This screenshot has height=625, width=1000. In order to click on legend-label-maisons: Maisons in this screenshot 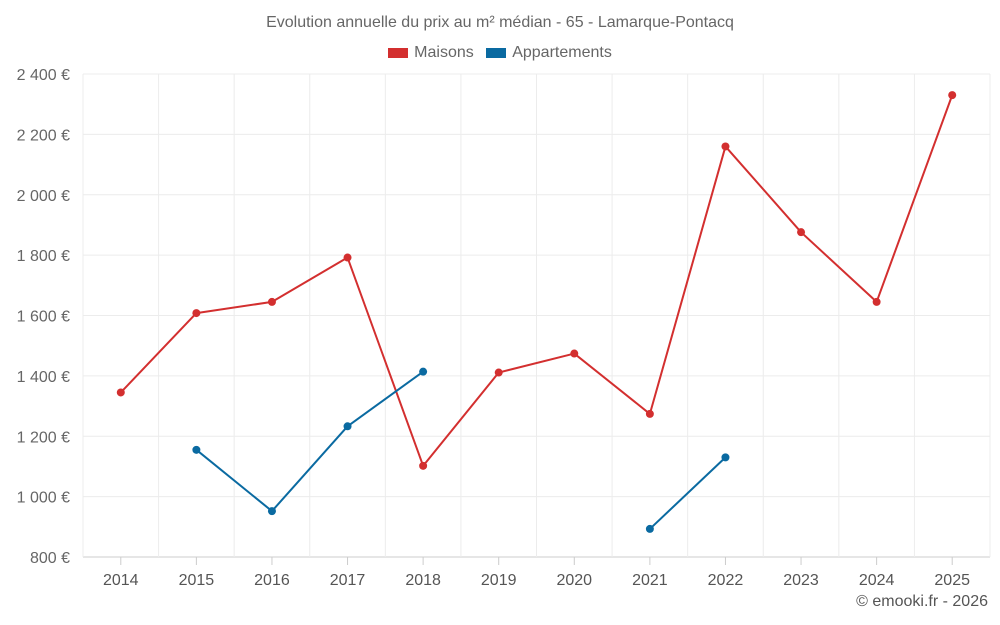, I will do `click(444, 52)`.